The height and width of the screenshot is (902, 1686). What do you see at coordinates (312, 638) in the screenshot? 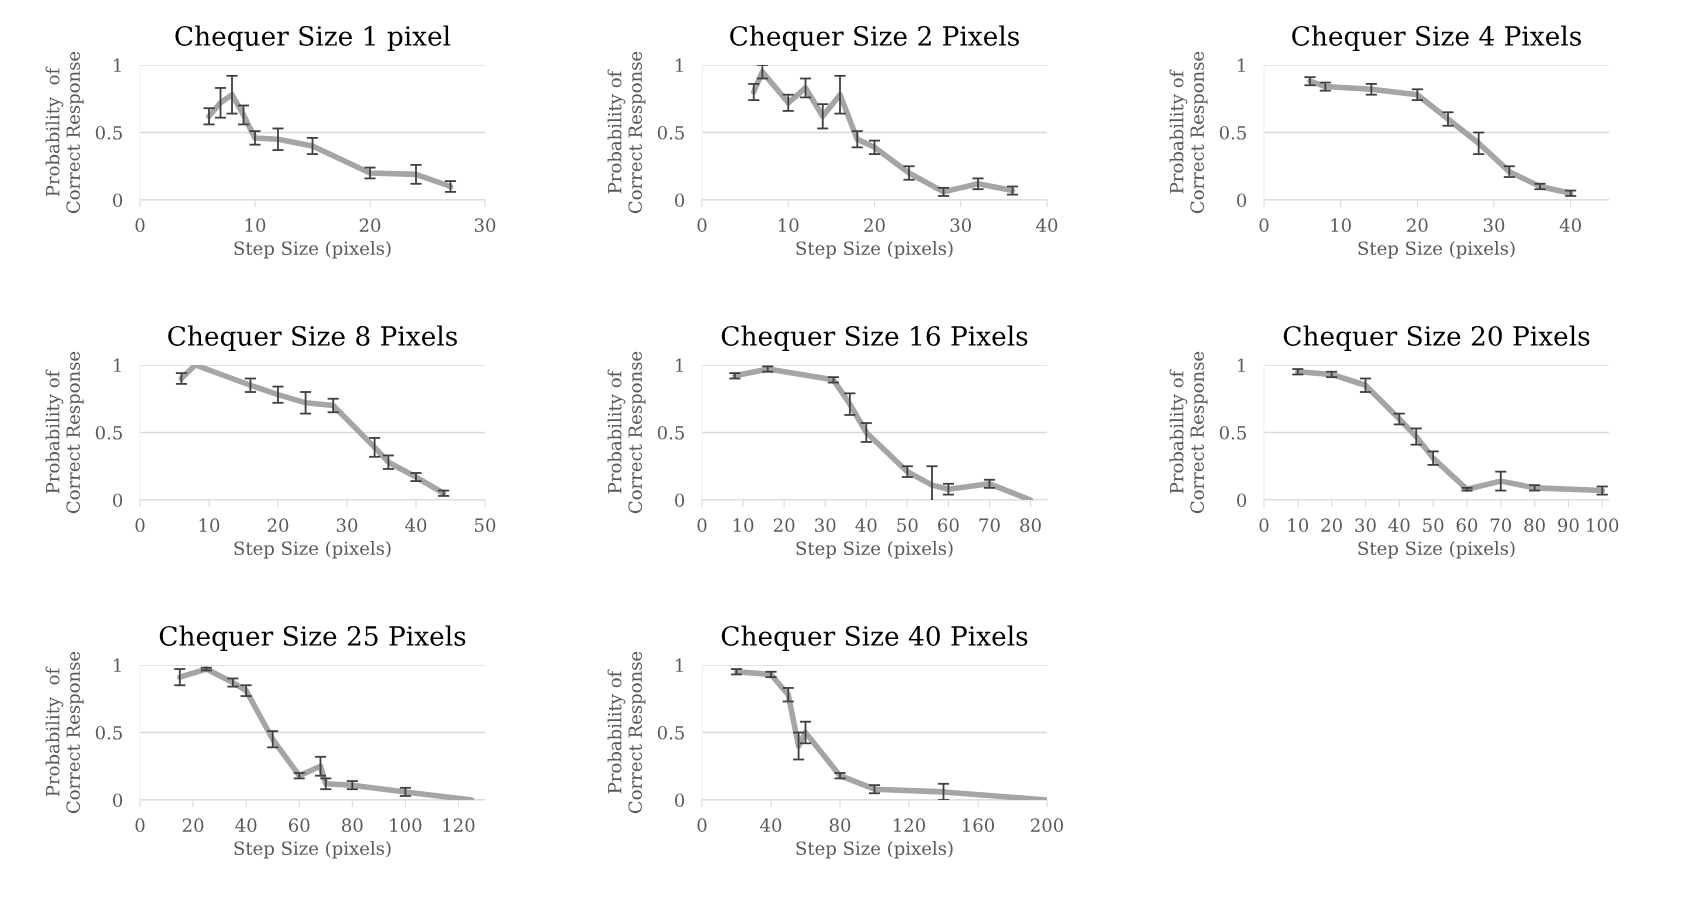
I see `chart-title: Chequer Size 25 Pixels` at bounding box center [312, 638].